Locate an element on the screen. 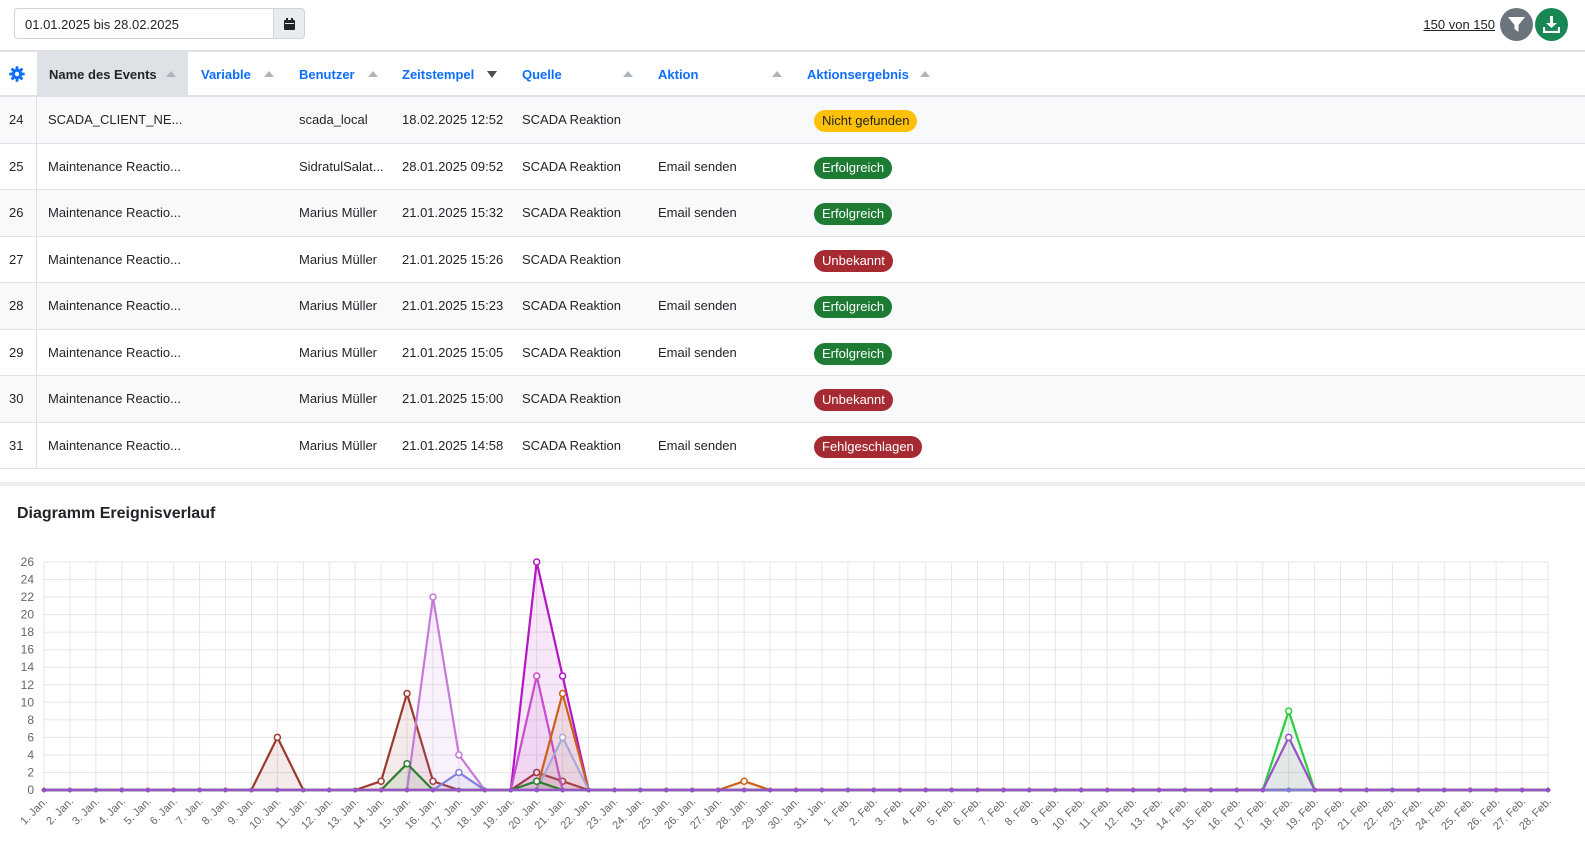  download-button is located at coordinates (1551, 24).